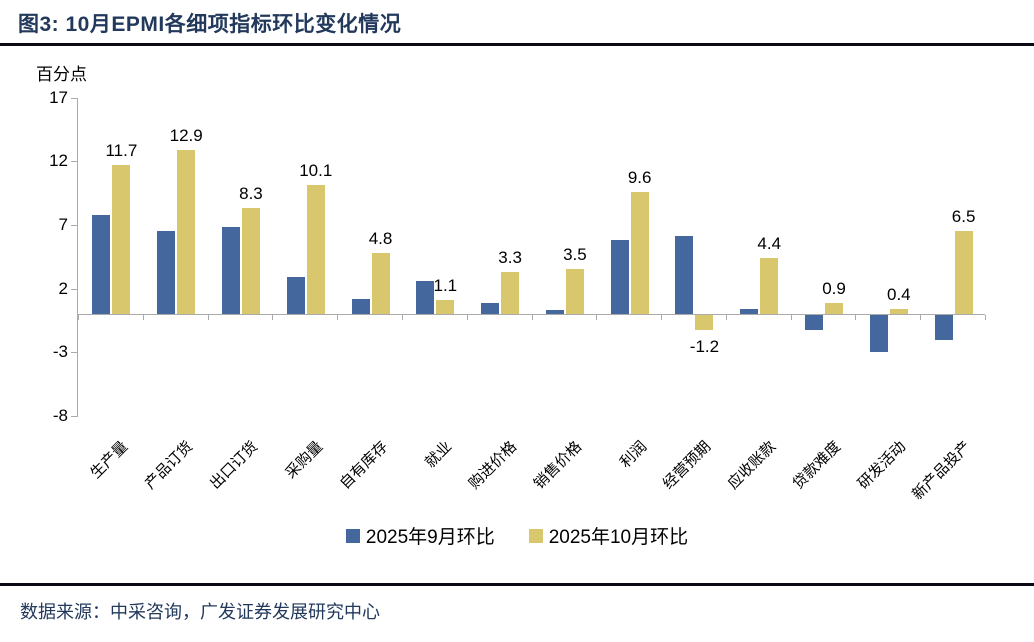  What do you see at coordinates (898, 294) in the screenshot?
I see `data-label: 0.4` at bounding box center [898, 294].